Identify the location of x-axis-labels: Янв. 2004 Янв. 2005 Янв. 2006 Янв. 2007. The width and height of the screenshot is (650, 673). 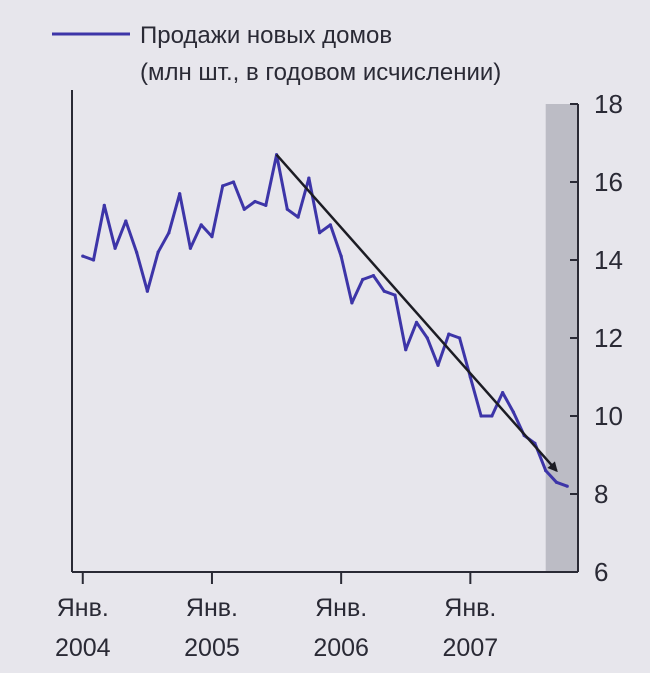
(276, 628).